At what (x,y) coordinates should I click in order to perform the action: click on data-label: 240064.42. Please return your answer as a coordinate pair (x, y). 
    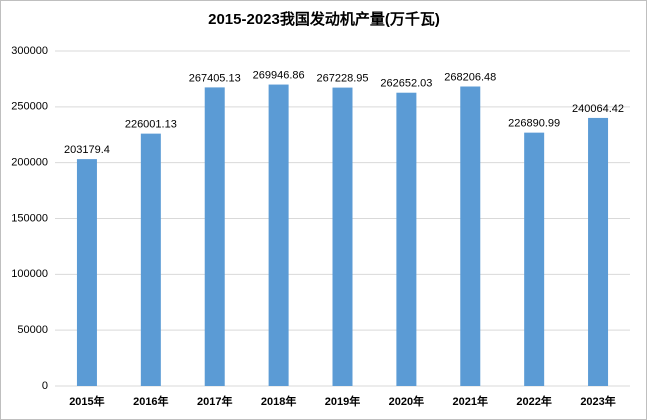
    Looking at the image, I should click on (598, 109).